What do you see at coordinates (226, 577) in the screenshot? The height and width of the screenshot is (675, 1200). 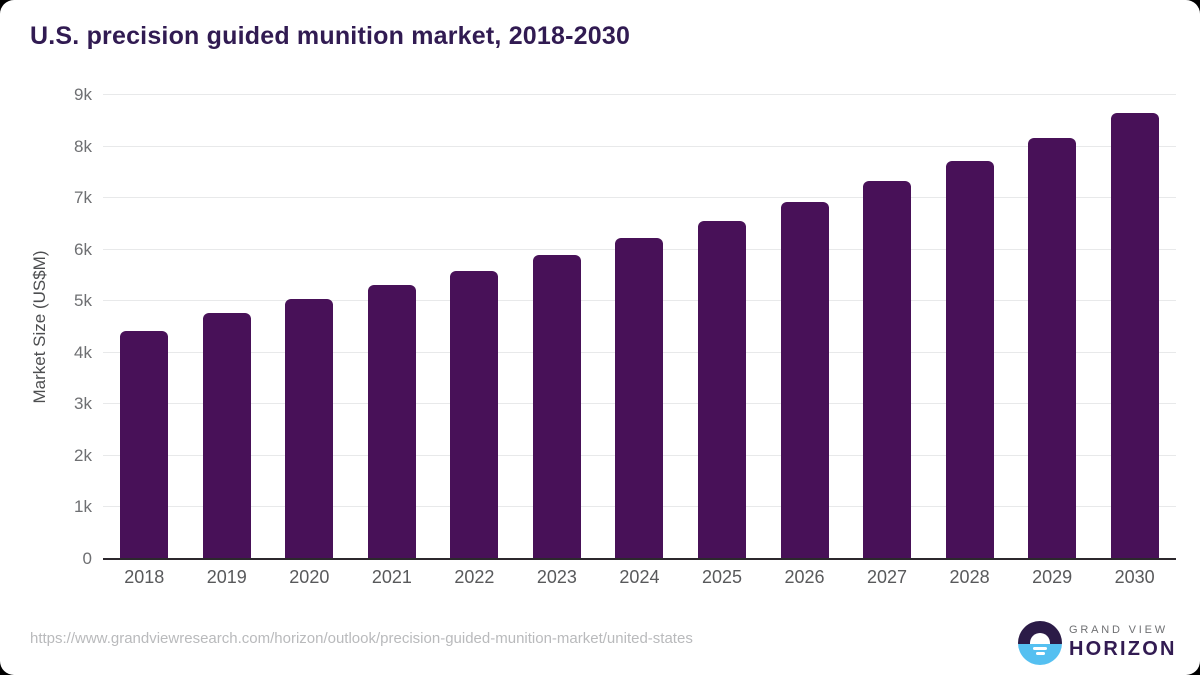 I see `x-tick-label-2019: 2019` at bounding box center [226, 577].